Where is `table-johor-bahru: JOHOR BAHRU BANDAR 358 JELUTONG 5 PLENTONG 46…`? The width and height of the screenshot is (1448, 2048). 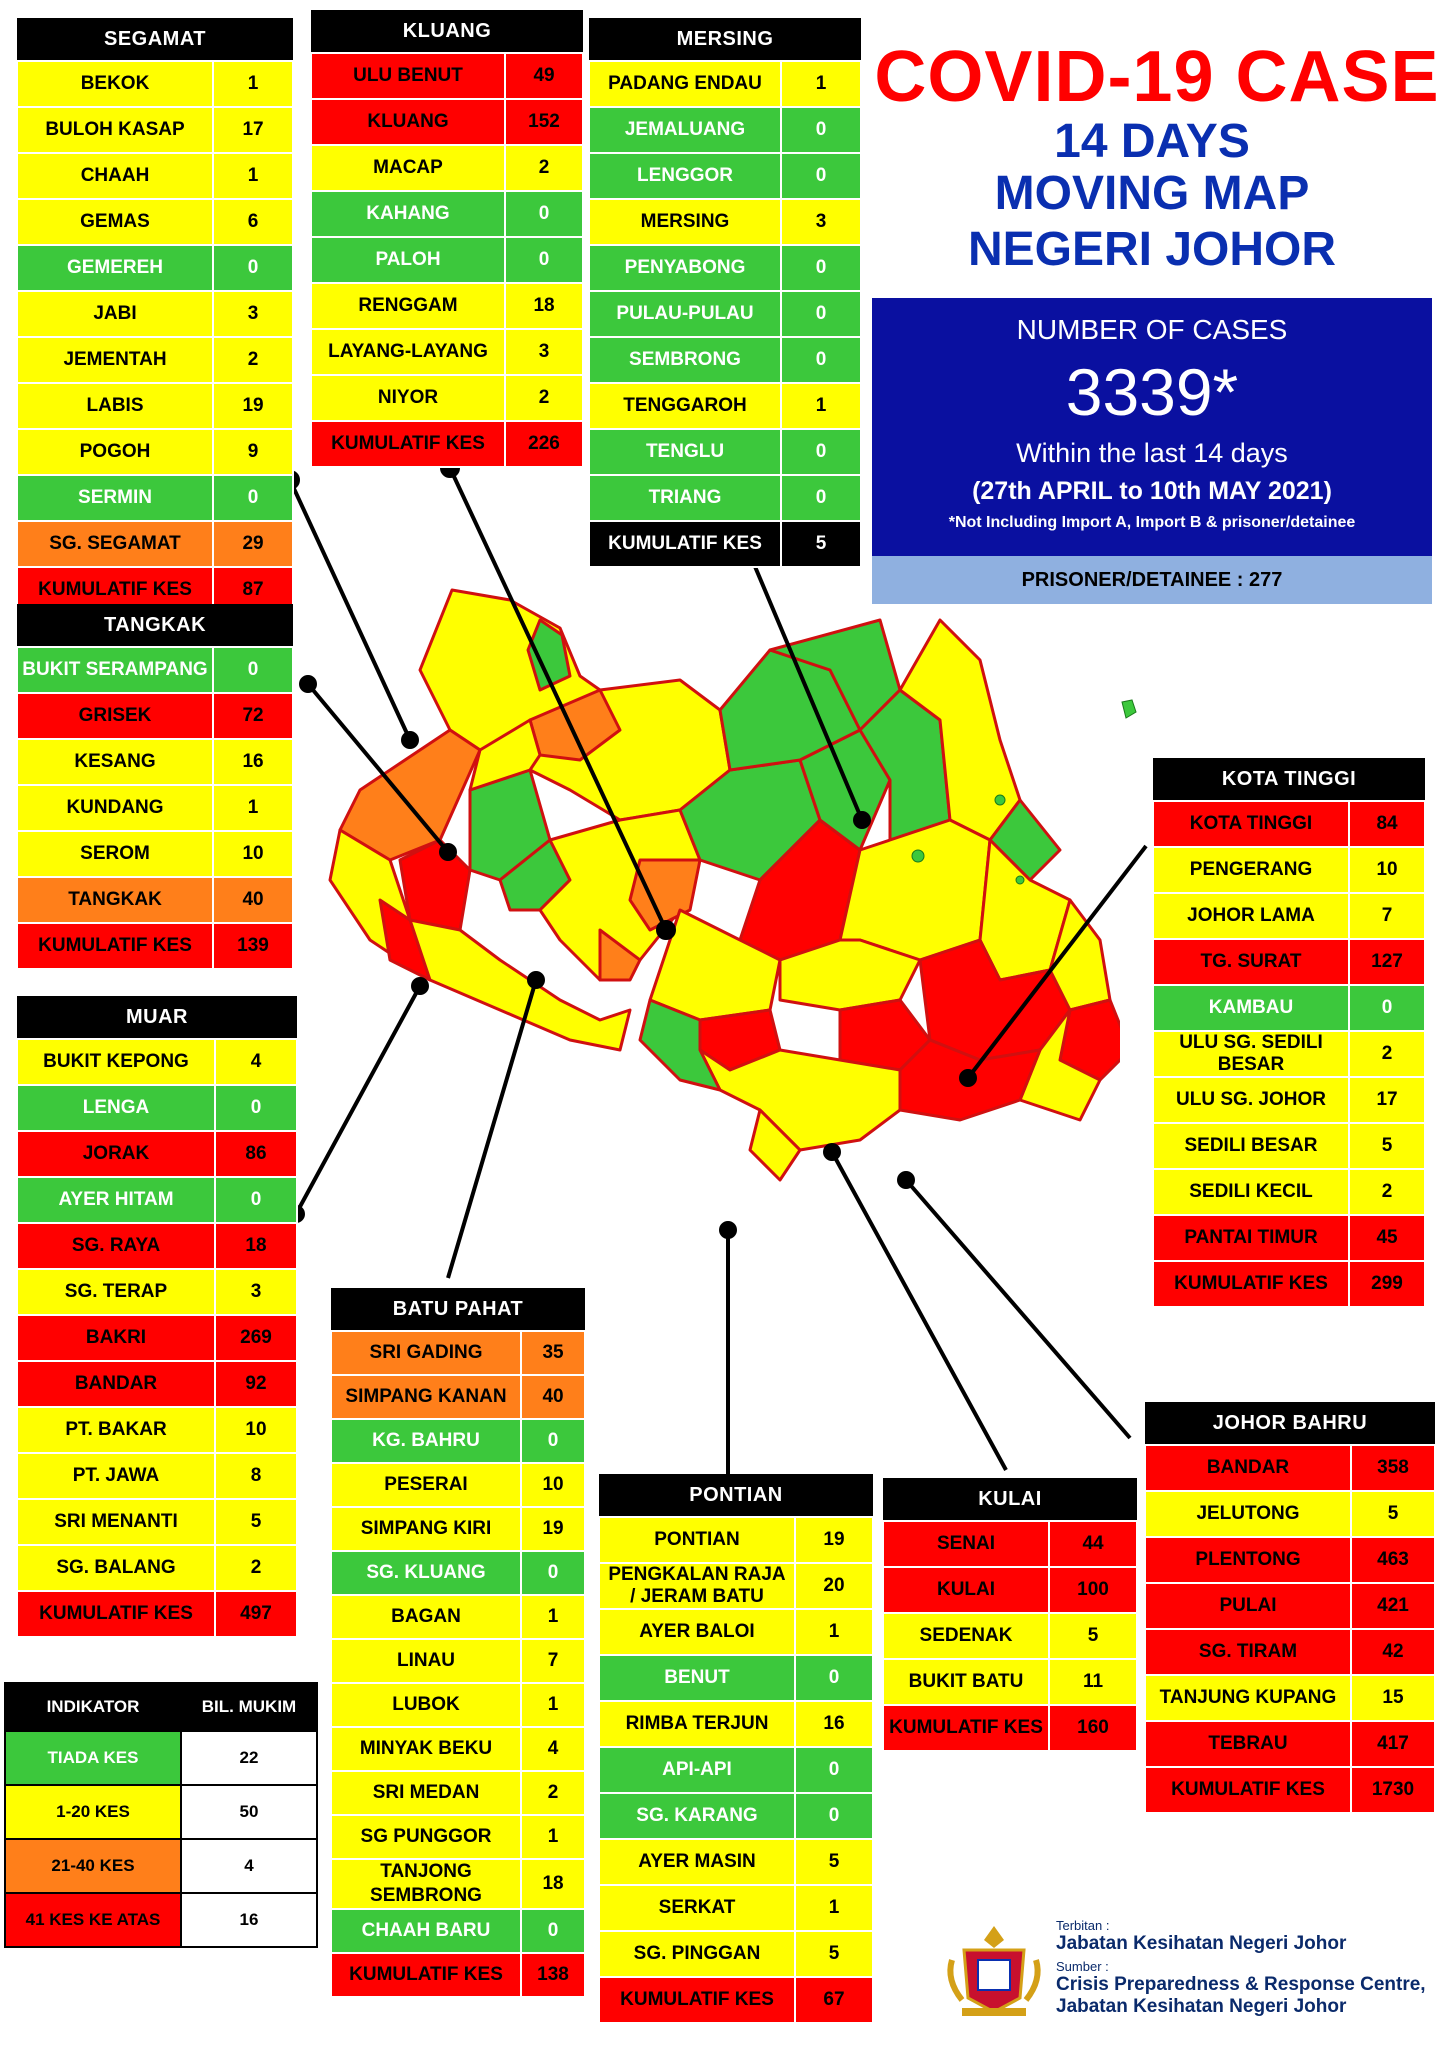
table-johor-bahru: JOHOR BAHRU BANDAR 358 JELUTONG 5 PLENTONG 46… is located at coordinates (1290, 1608).